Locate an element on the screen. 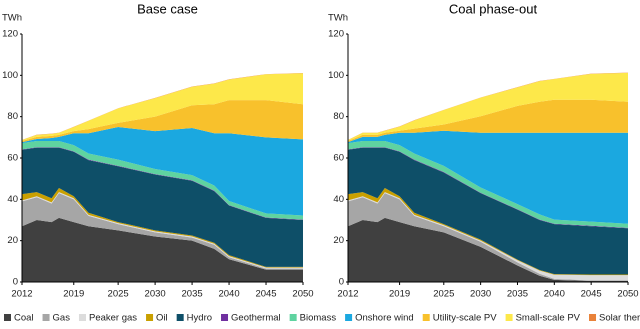  legend-label: Small-scale PV is located at coordinates (548, 318).